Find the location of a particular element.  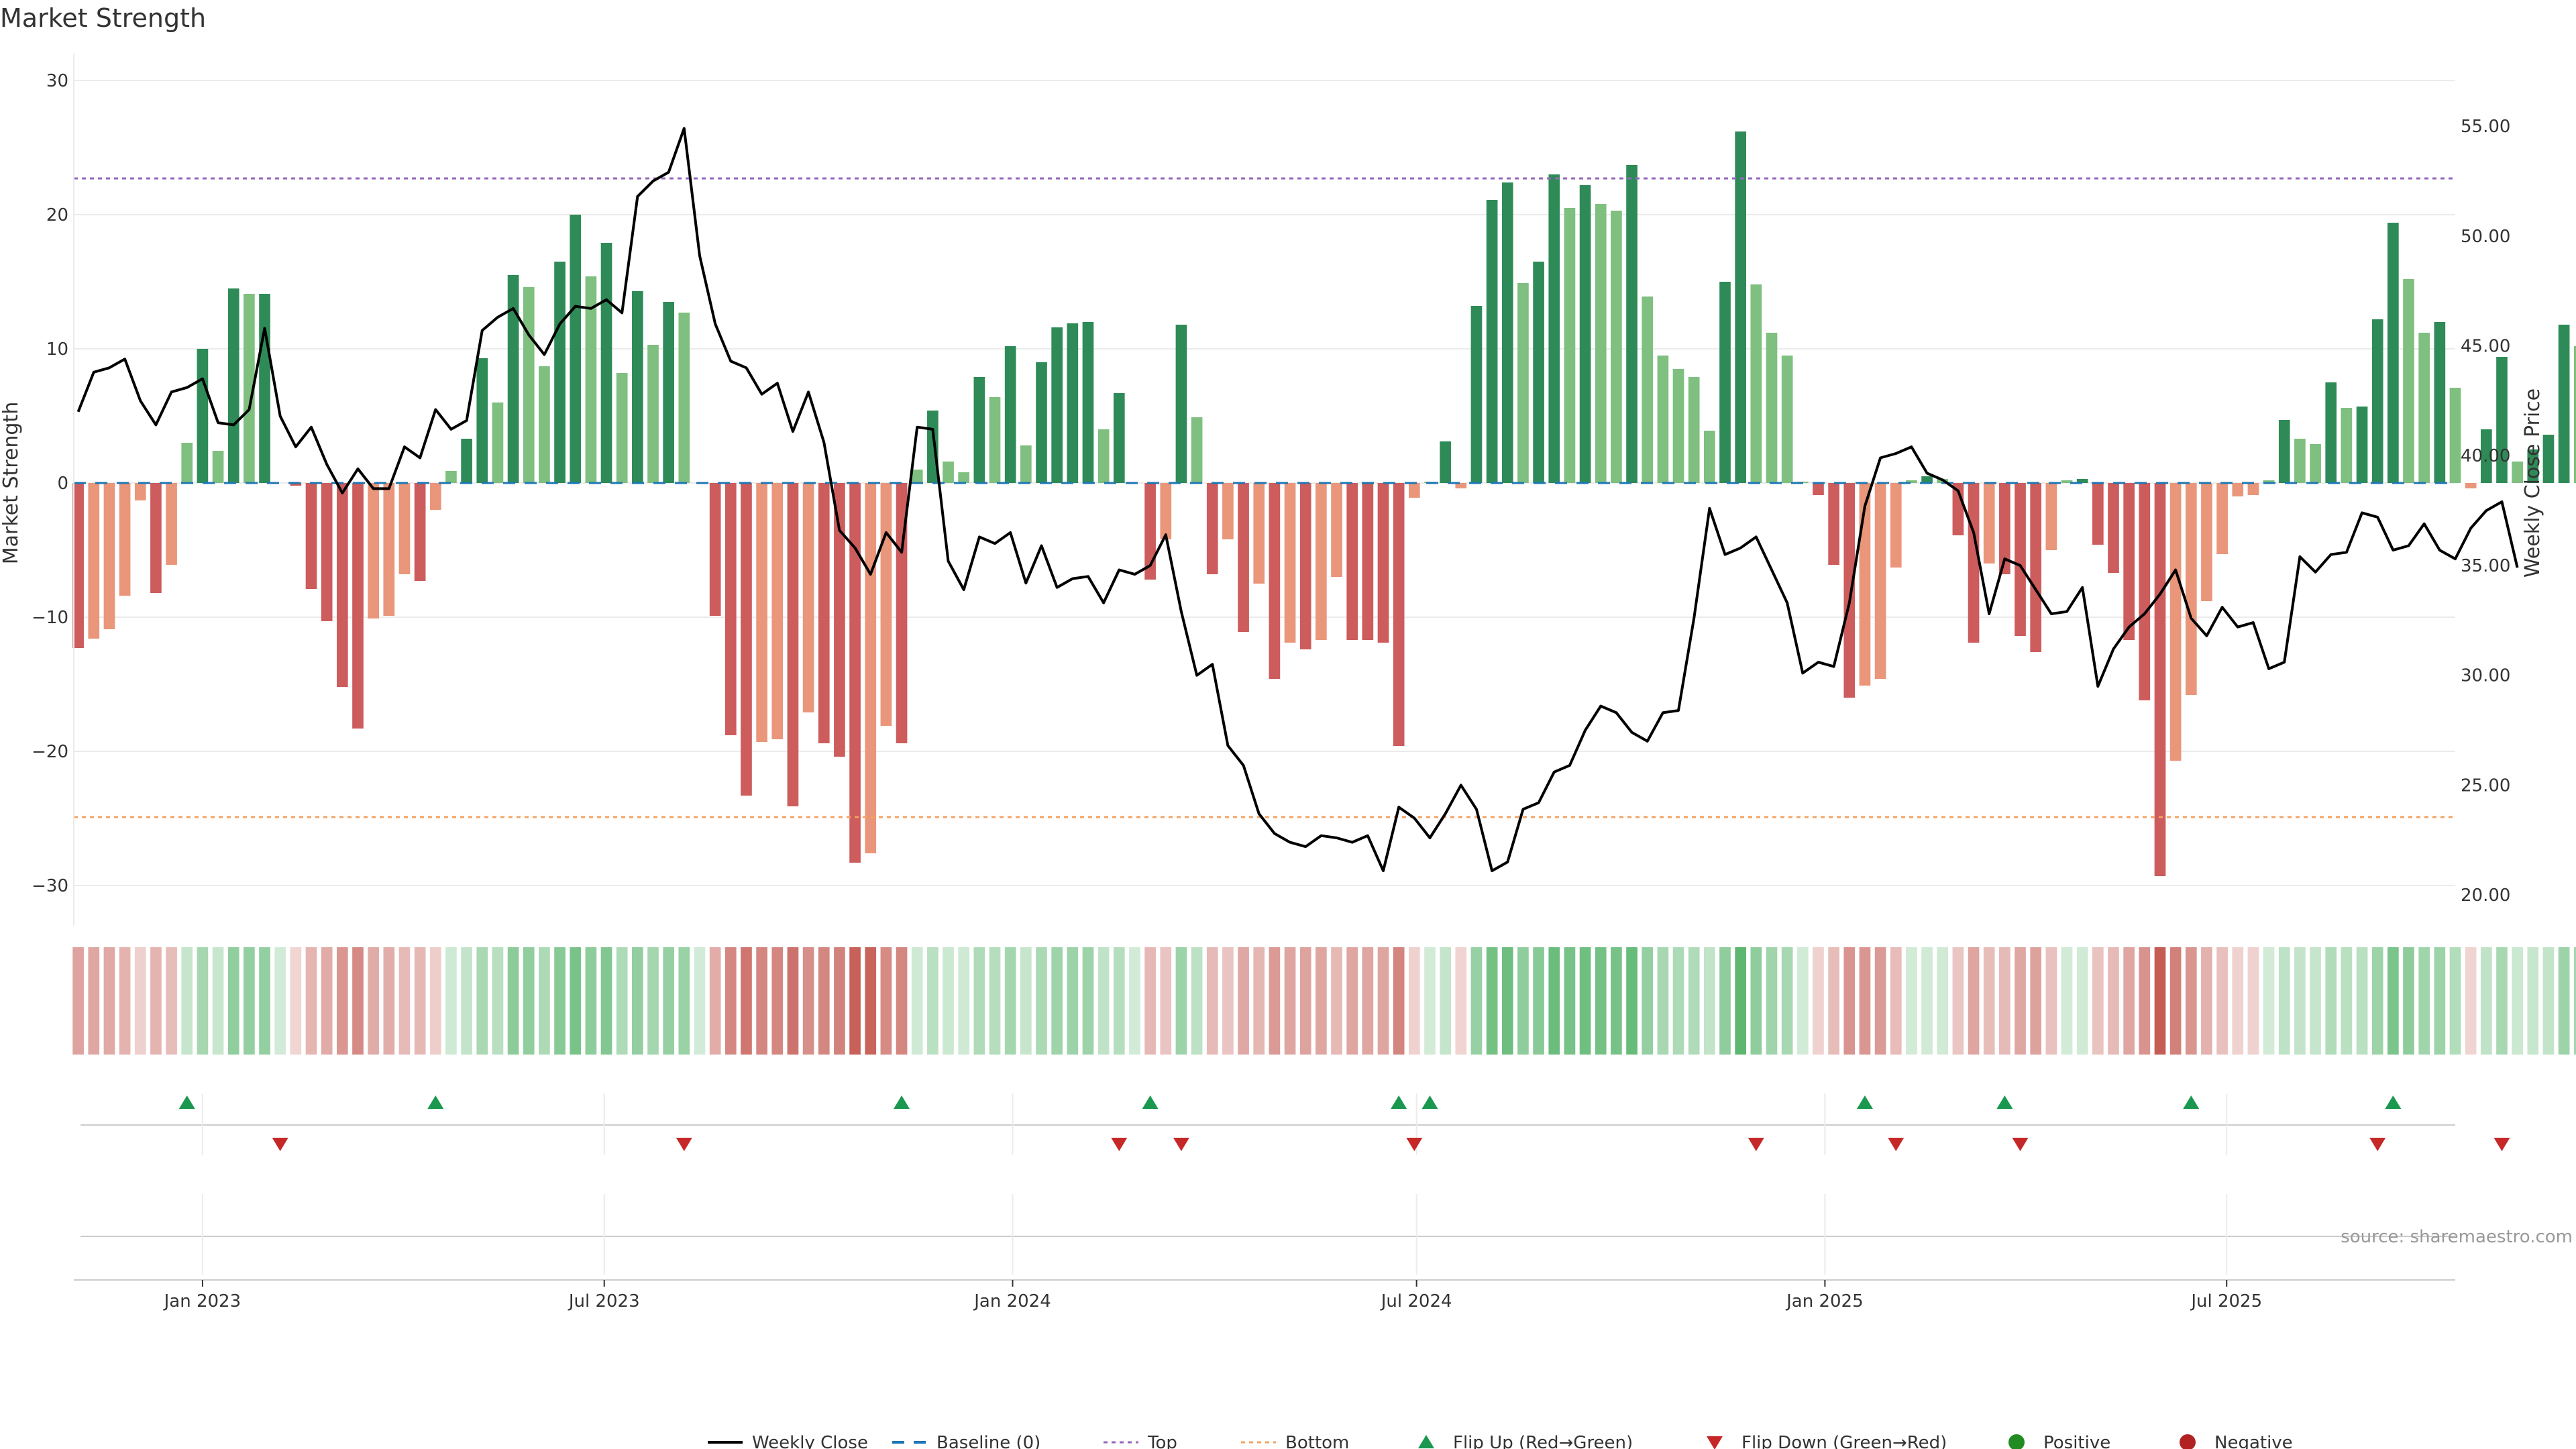

xtick-label: Jul 2023 is located at coordinates (604, 1301).